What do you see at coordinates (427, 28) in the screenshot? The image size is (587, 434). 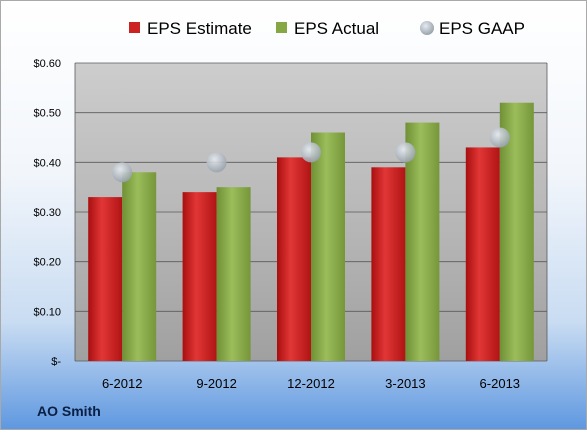 I see `legend-marker` at bounding box center [427, 28].